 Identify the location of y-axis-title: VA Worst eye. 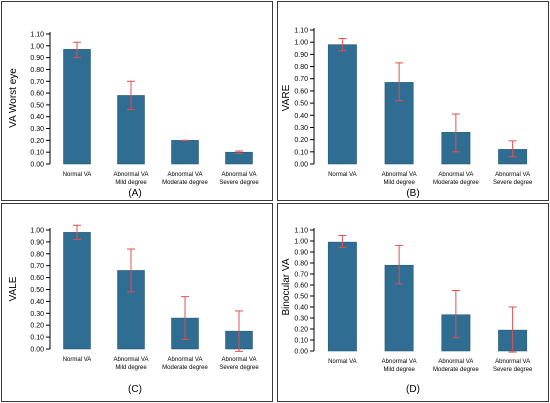
(13, 98).